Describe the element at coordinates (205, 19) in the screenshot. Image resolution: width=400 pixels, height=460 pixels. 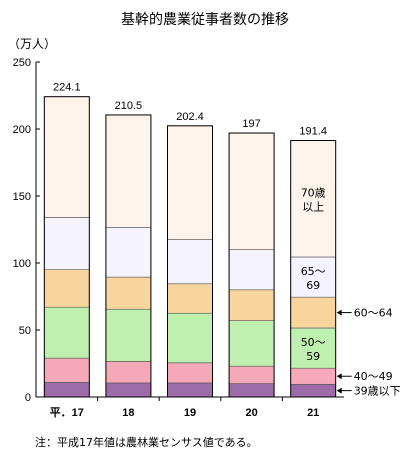
I see `chart-title: 基幹的農業従事者数の推移` at that location.